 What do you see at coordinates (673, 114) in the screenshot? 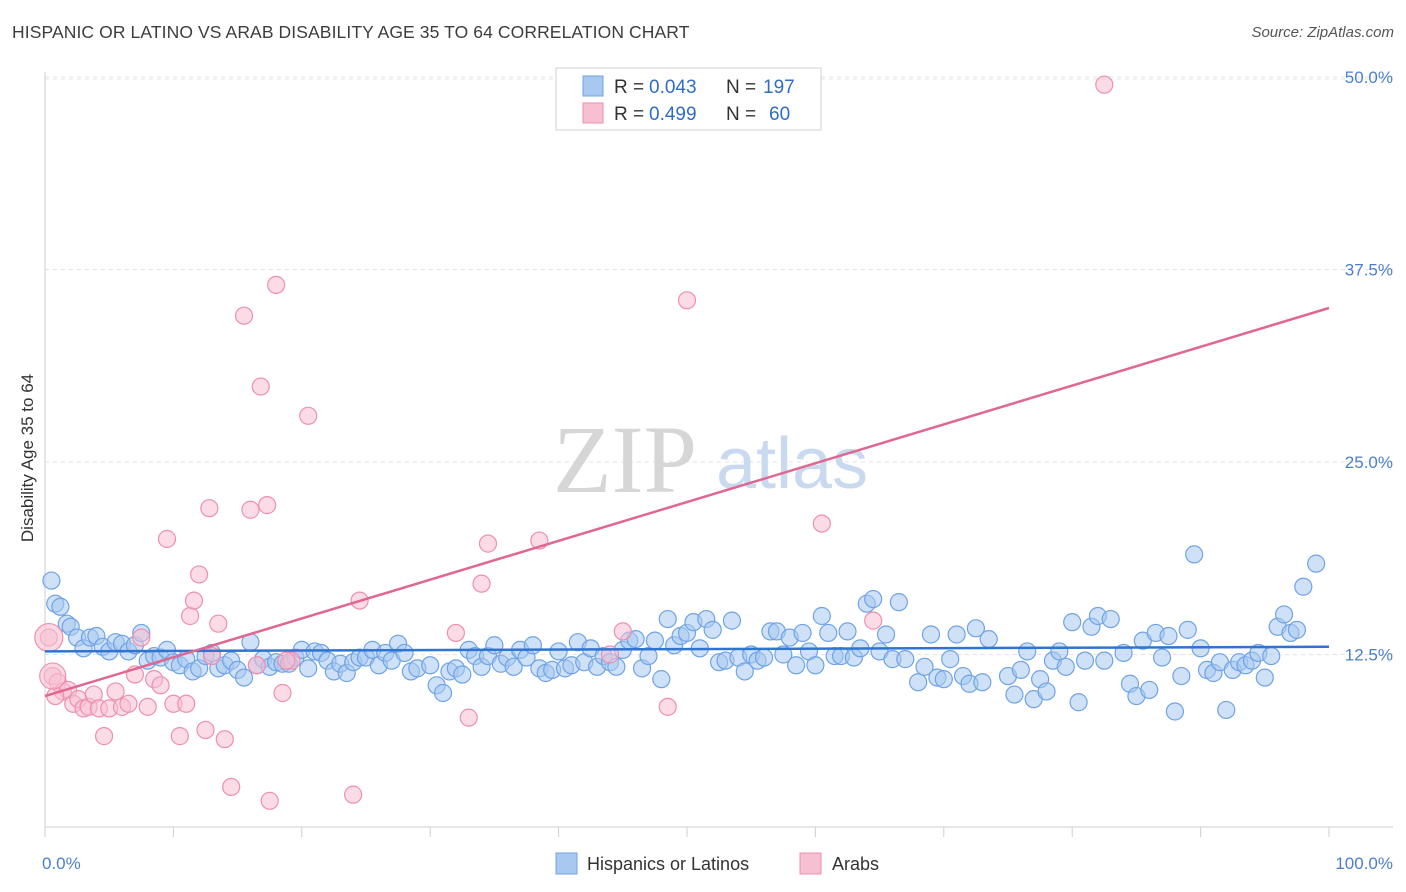
I see `legend-r-value-2: 0.499` at bounding box center [673, 114].